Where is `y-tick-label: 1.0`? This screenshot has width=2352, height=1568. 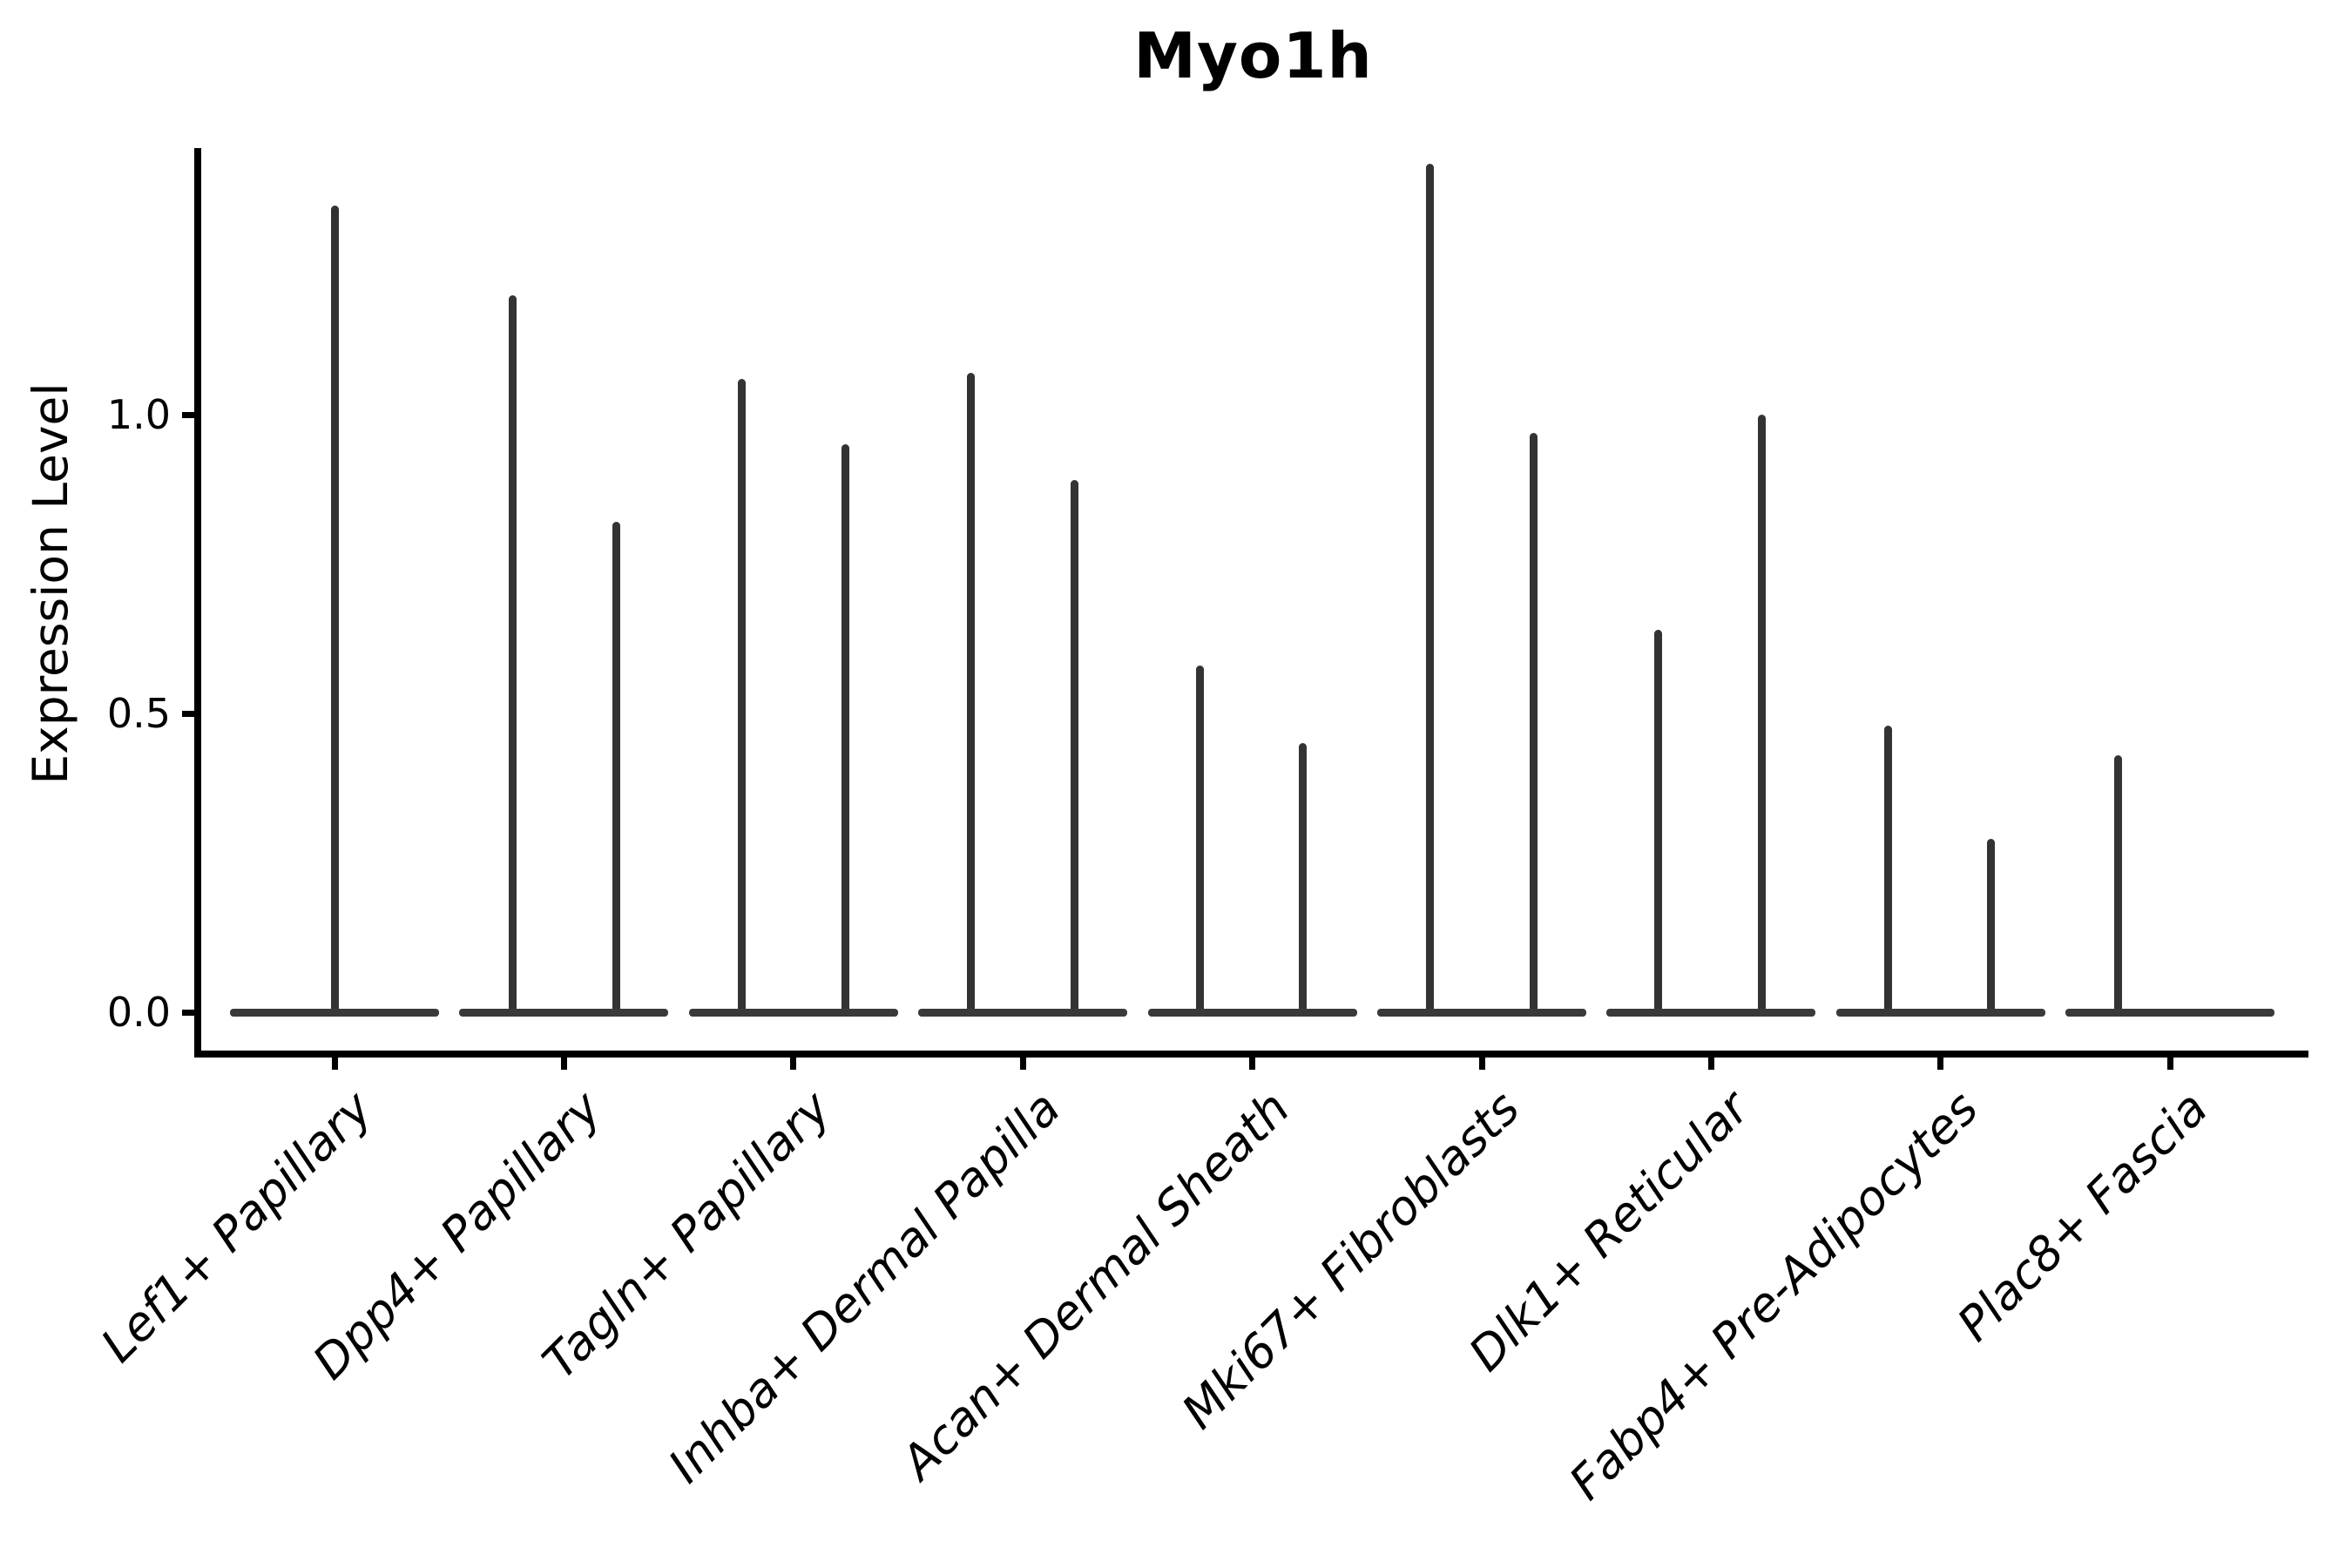 y-tick-label: 1.0 is located at coordinates (138, 415).